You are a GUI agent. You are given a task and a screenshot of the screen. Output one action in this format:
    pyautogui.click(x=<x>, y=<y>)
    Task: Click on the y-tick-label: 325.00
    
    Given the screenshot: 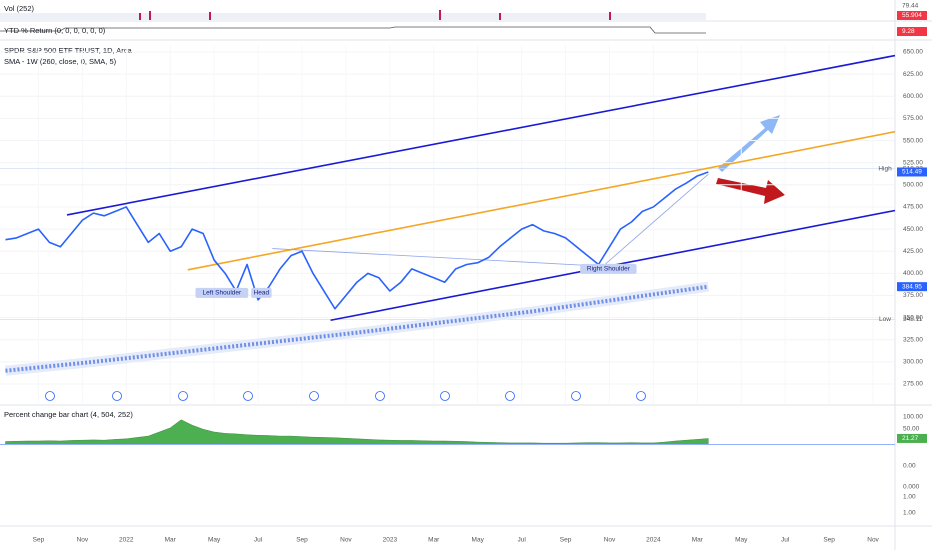 What is the action you would take?
    pyautogui.click(x=913, y=339)
    